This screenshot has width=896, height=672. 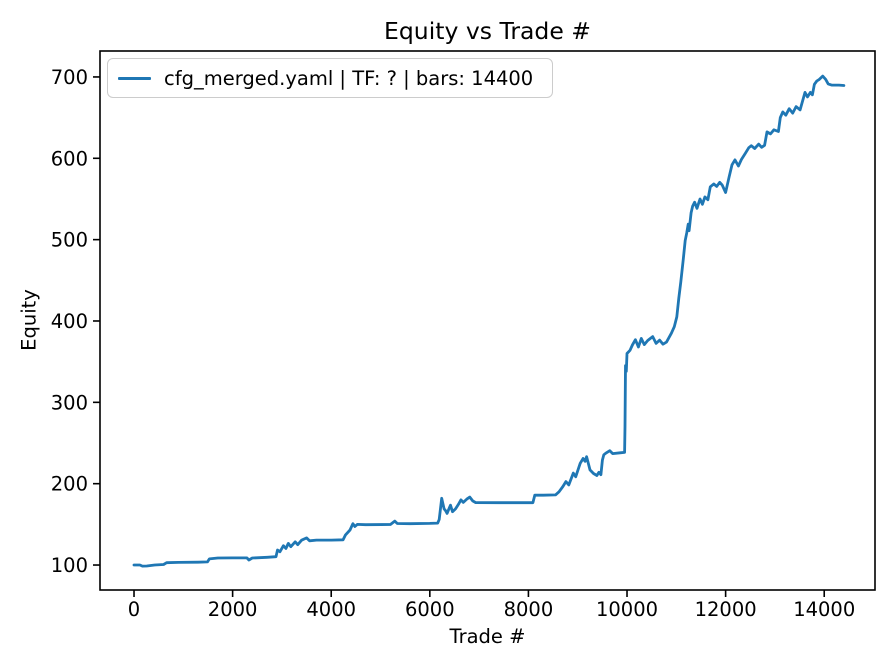 I want to click on y-tick-label: 600, so click(x=69, y=158).